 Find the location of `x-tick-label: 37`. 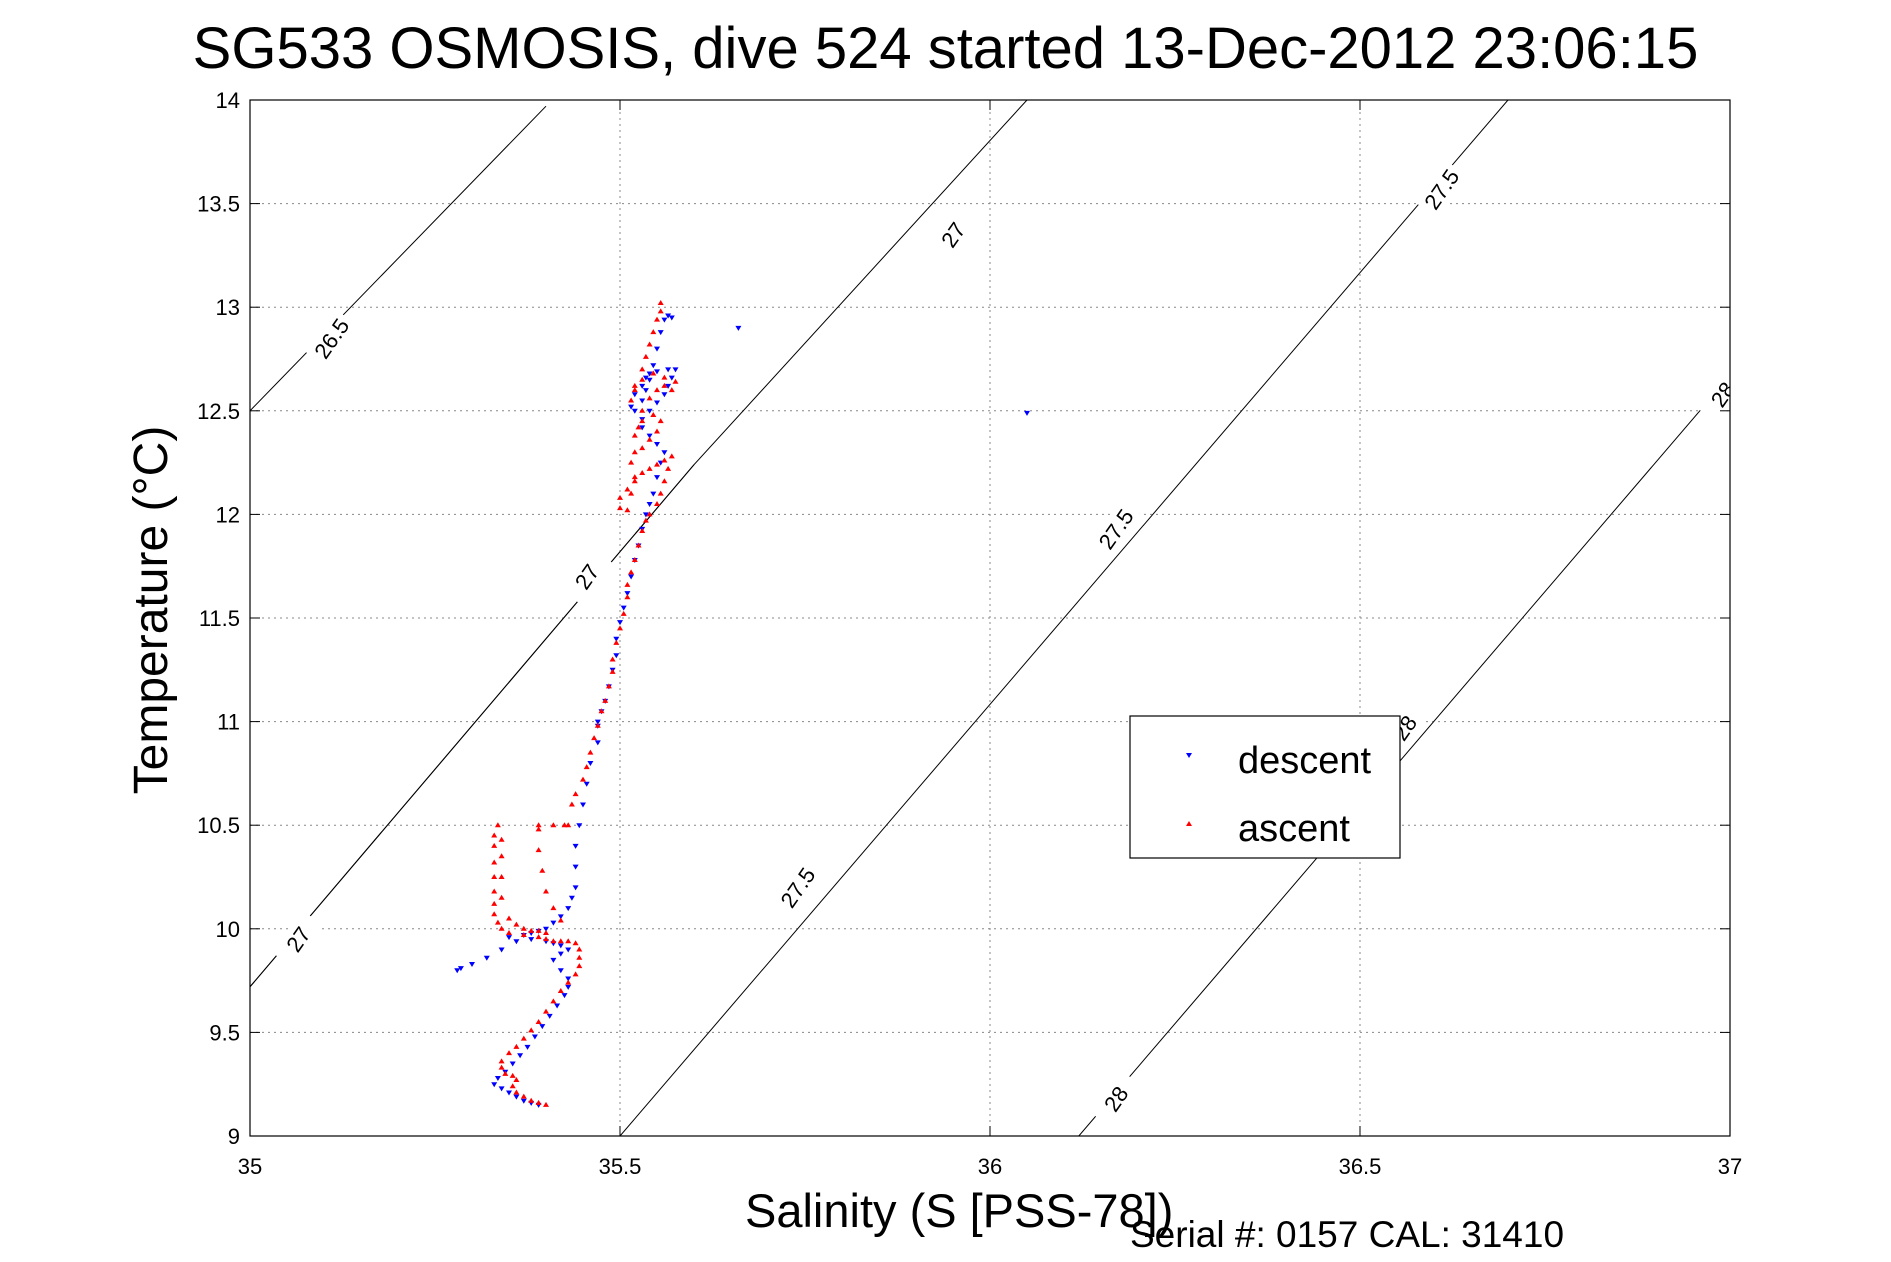

x-tick-label: 37 is located at coordinates (1730, 1166).